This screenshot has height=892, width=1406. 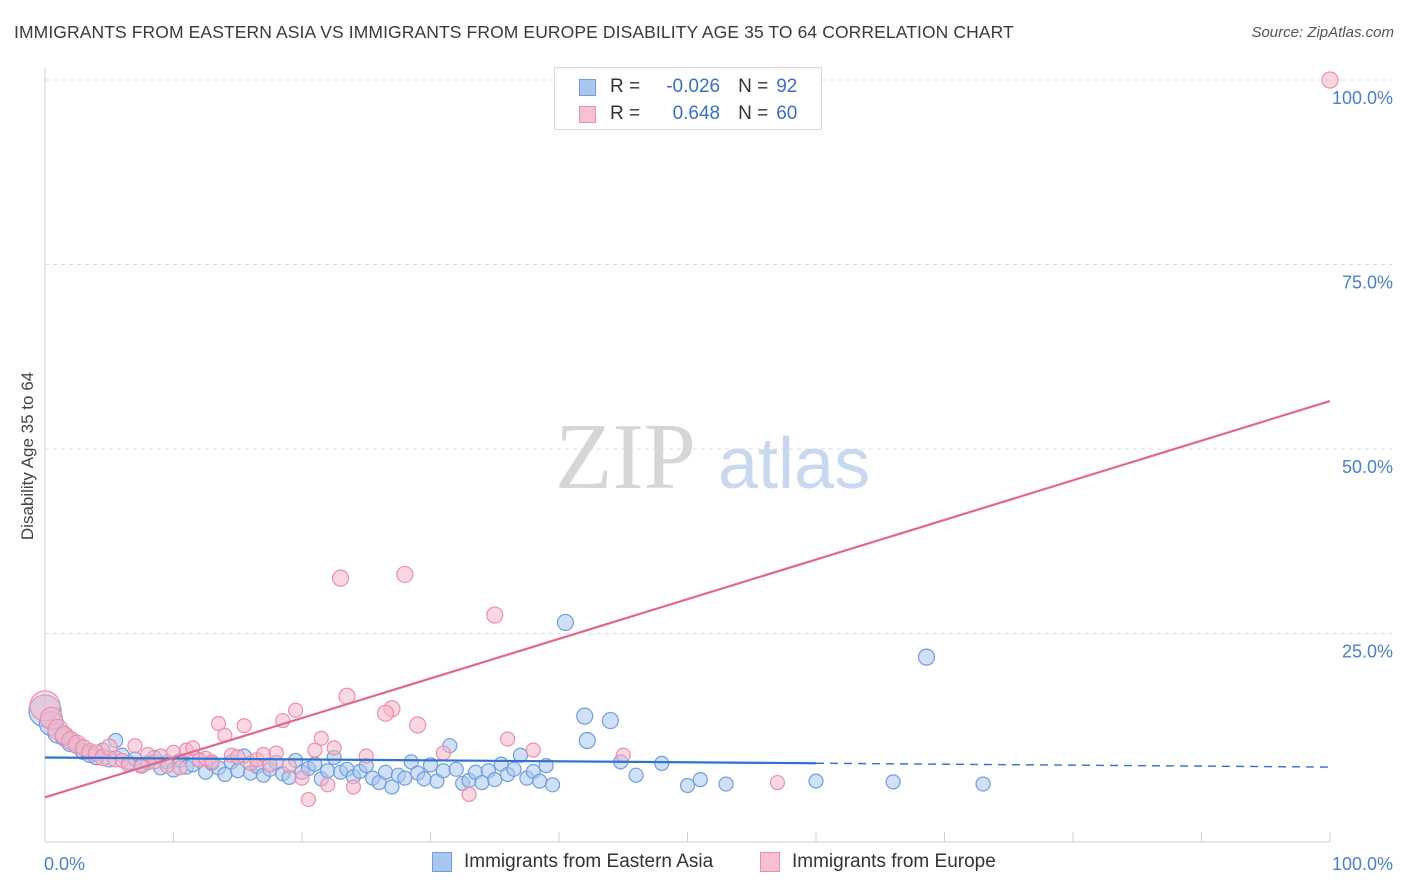 What do you see at coordinates (587, 114) in the screenshot?
I see `legend-swatch-pink` at bounding box center [587, 114].